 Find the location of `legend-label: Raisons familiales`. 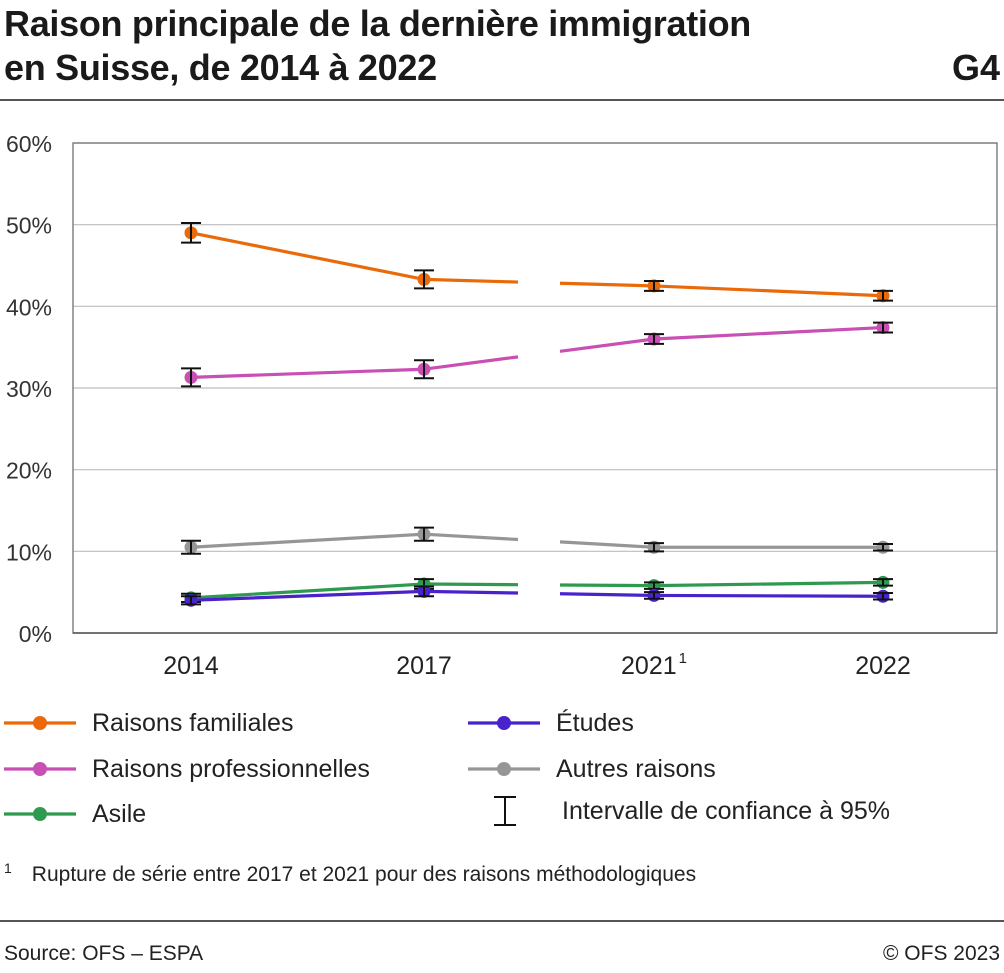

legend-label: Raisons familiales is located at coordinates (193, 722).